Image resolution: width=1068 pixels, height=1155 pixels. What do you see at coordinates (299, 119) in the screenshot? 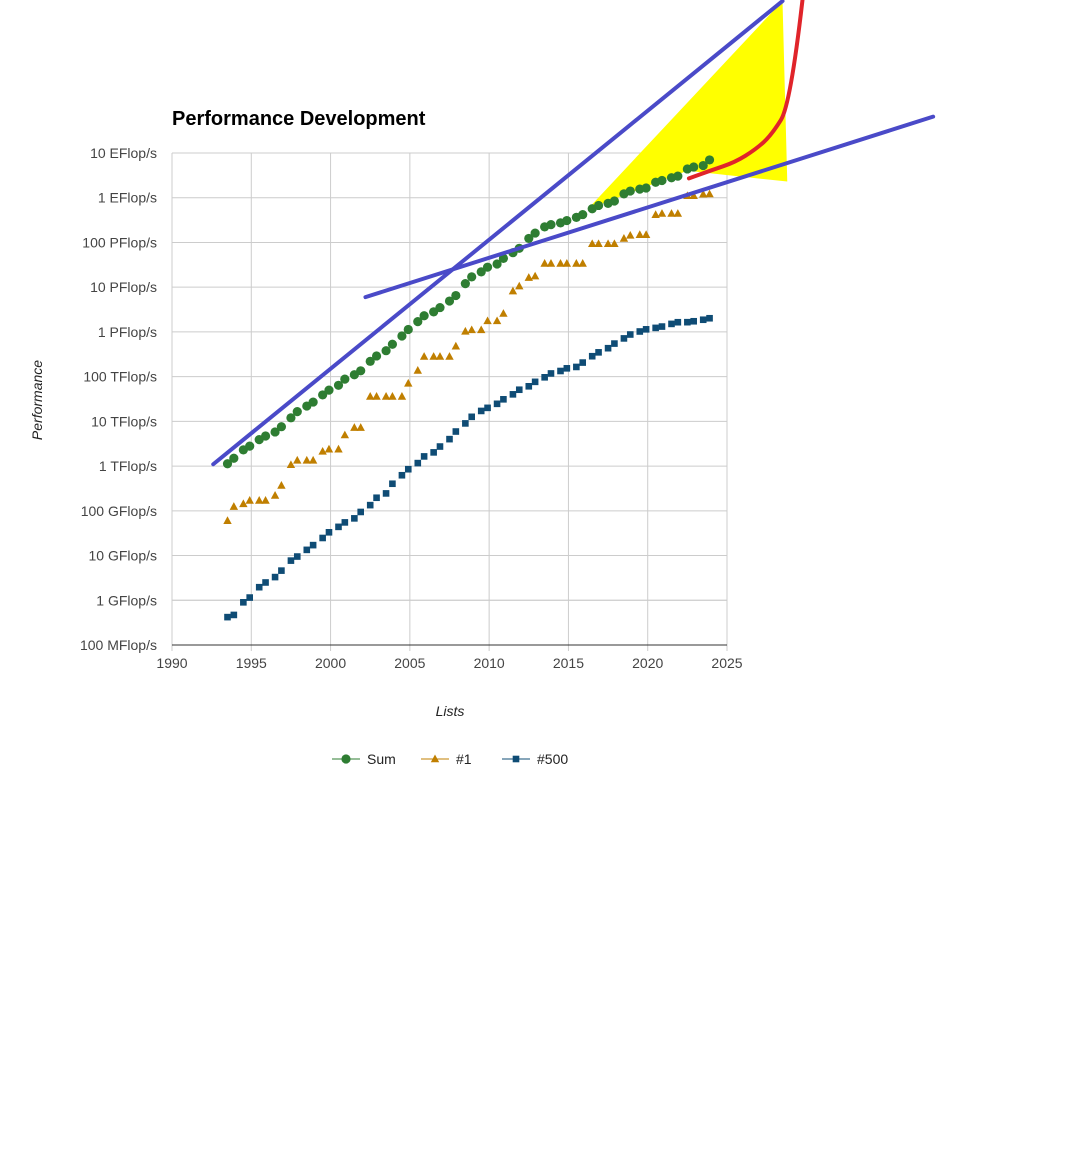
I see `chart-title: Performance Development` at bounding box center [299, 119].